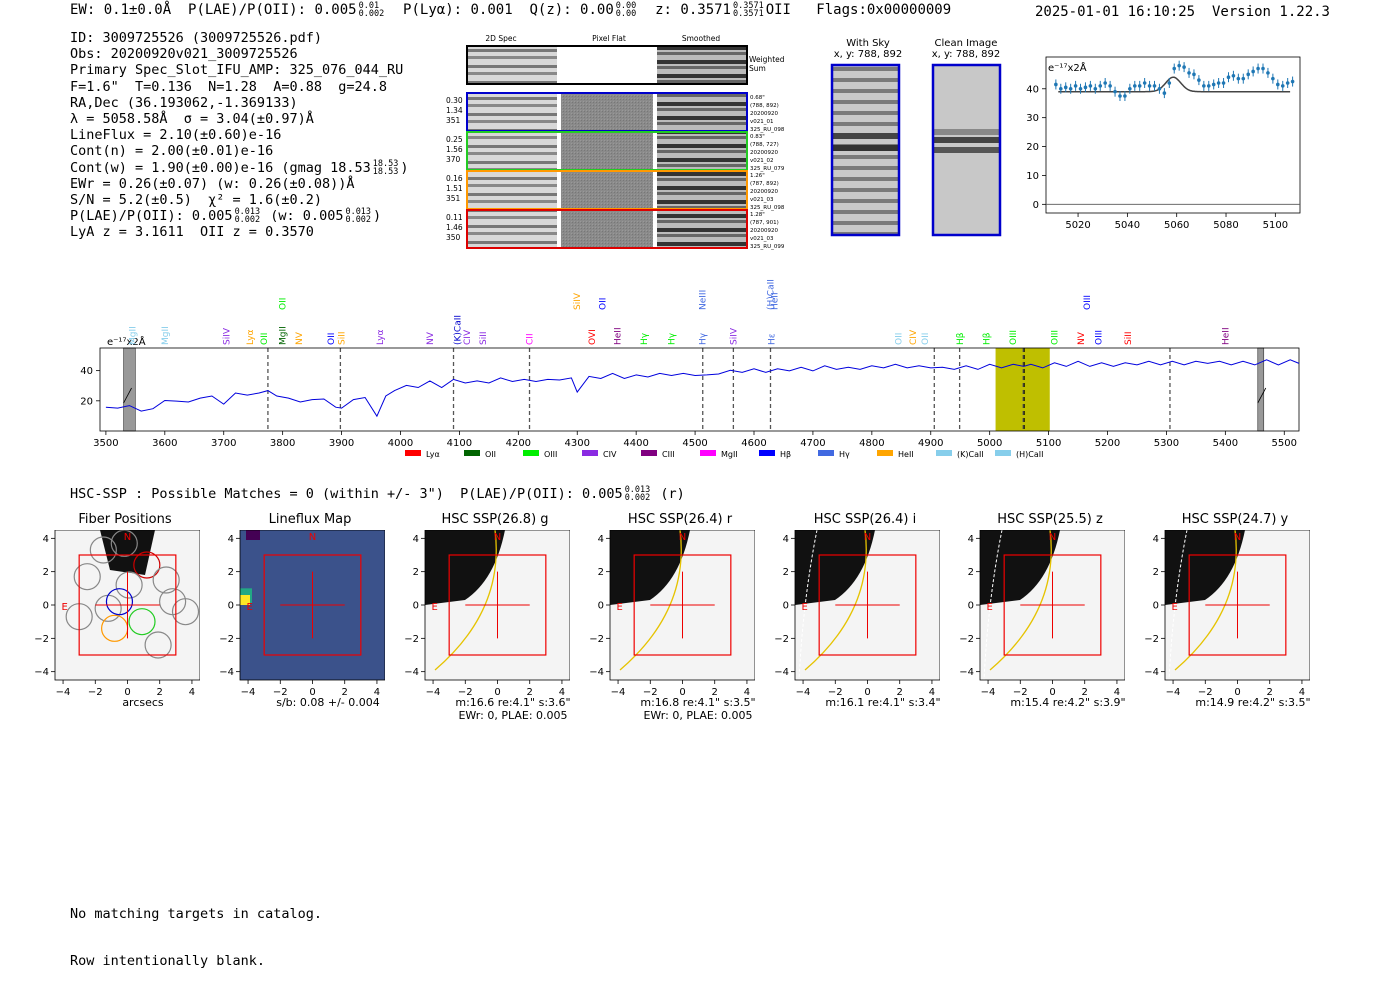  I want to click on info-params: F=1.6" T=0.136 N=1.28 A=0.88 g=24.8, so click(228, 86).